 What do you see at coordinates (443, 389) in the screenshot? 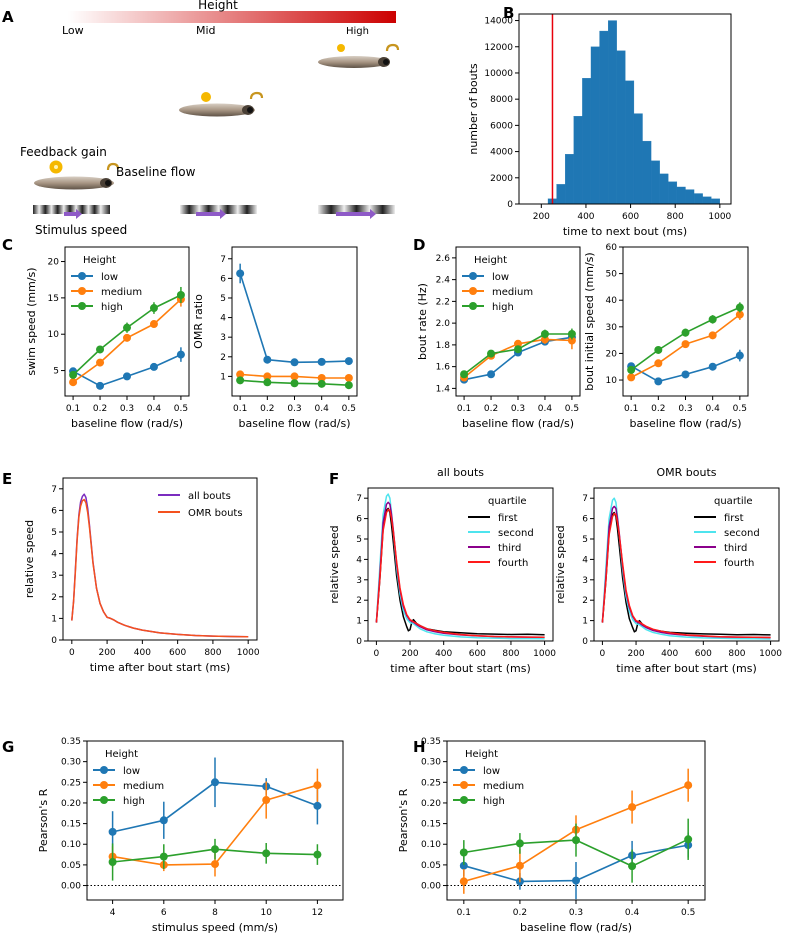
I see `y-tick-label: 1.4` at bounding box center [443, 389].